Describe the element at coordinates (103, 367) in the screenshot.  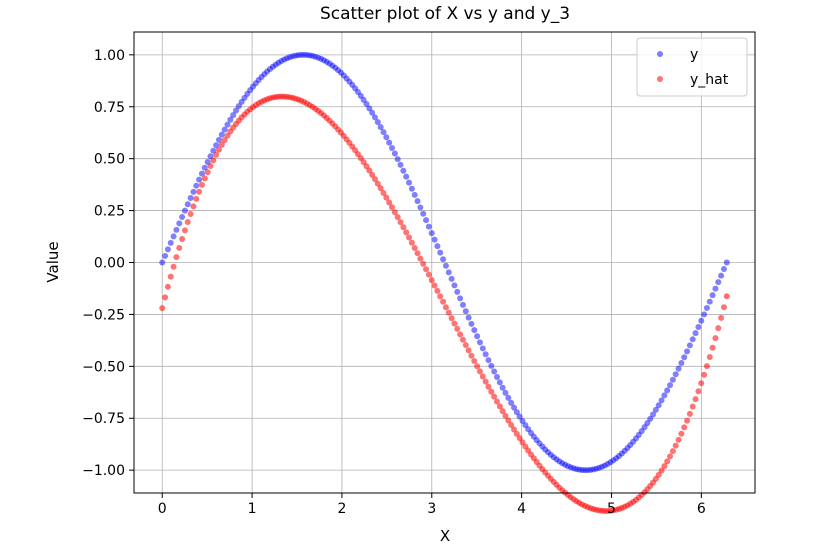
I see `y-tick-label: −0.50` at that location.